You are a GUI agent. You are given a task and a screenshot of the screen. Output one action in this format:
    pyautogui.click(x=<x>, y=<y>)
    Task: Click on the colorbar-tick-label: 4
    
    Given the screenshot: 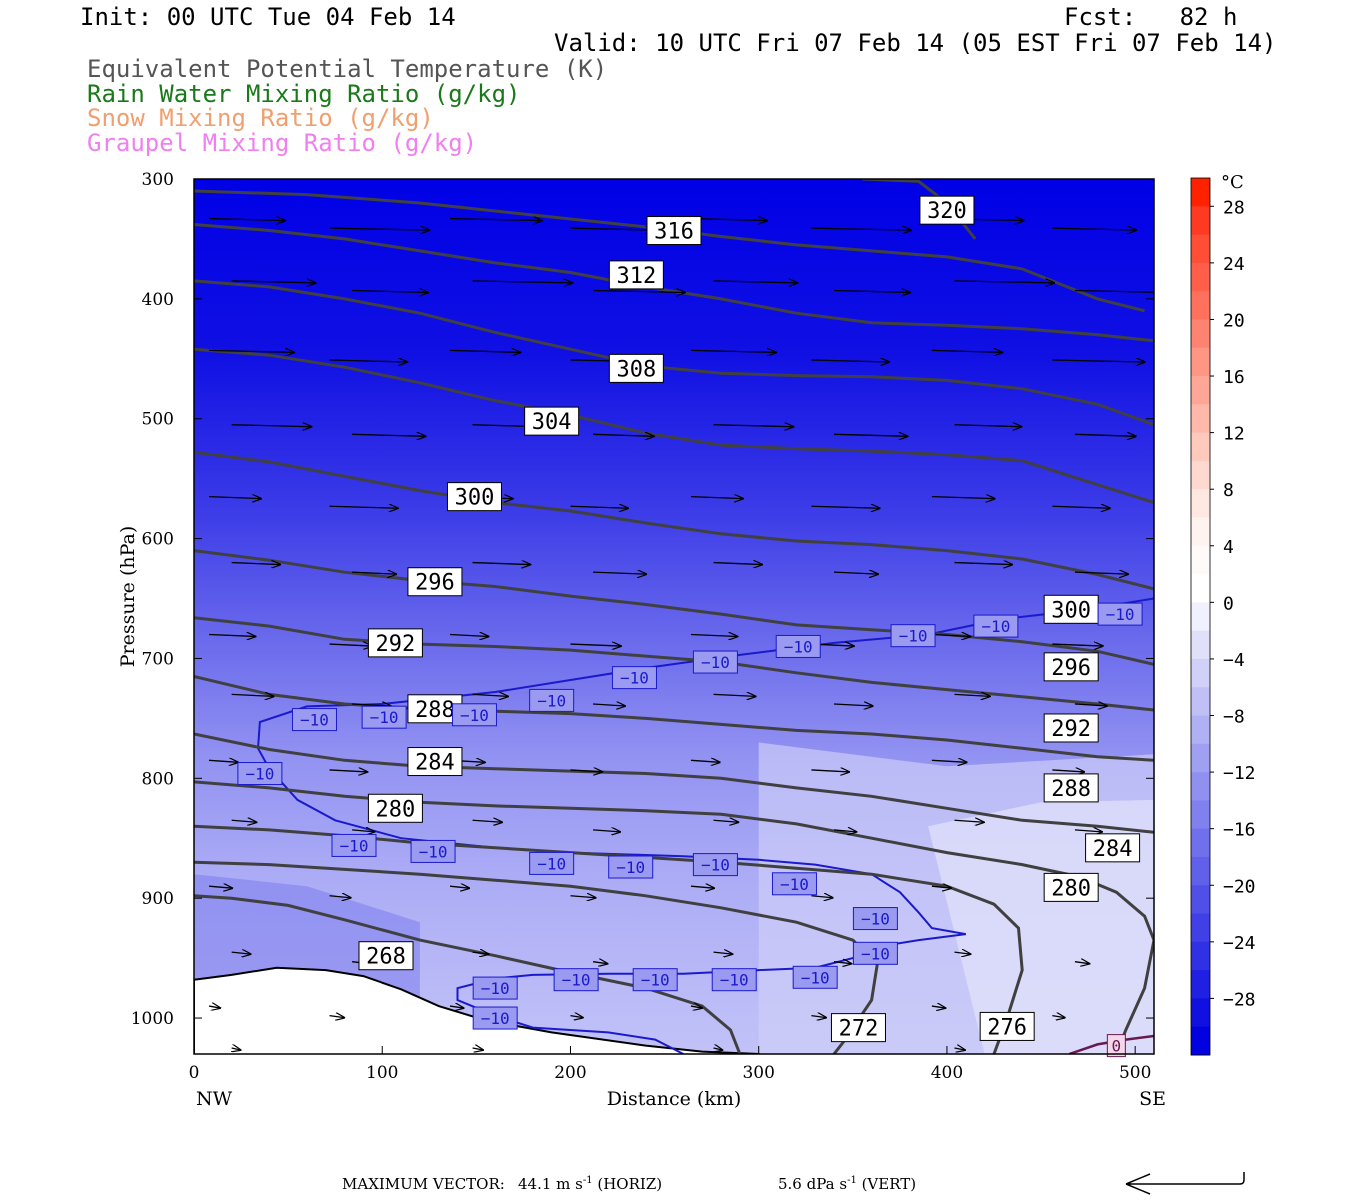 What is the action you would take?
    pyautogui.click(x=1228, y=547)
    